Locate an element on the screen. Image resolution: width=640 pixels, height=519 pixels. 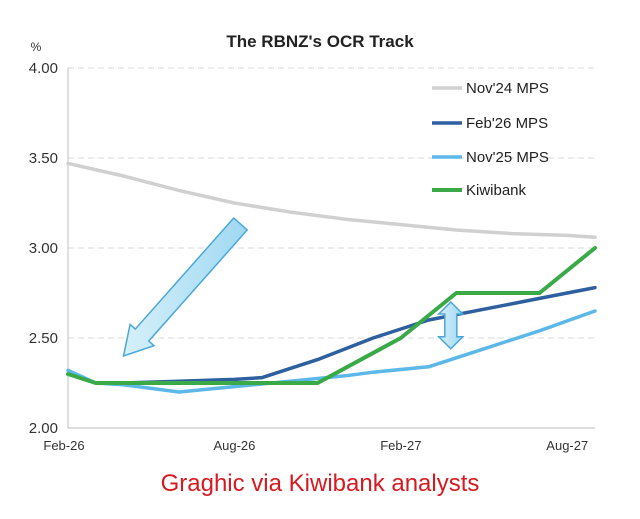
series-line-nov-24-mps is located at coordinates (331, 200).